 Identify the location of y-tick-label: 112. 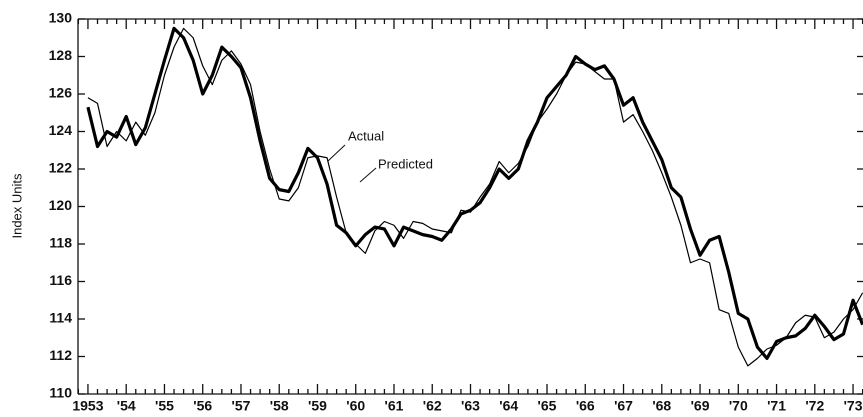
(60, 355).